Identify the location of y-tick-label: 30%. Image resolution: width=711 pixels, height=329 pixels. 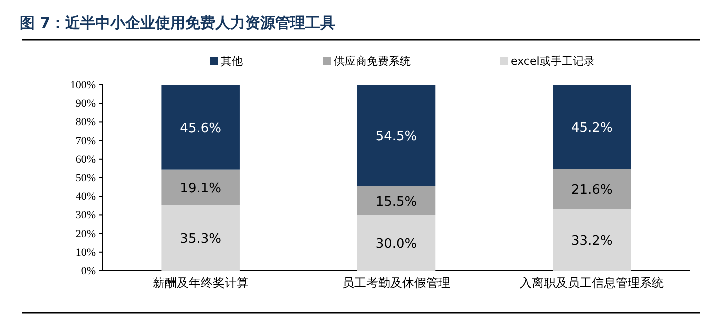
(86, 216).